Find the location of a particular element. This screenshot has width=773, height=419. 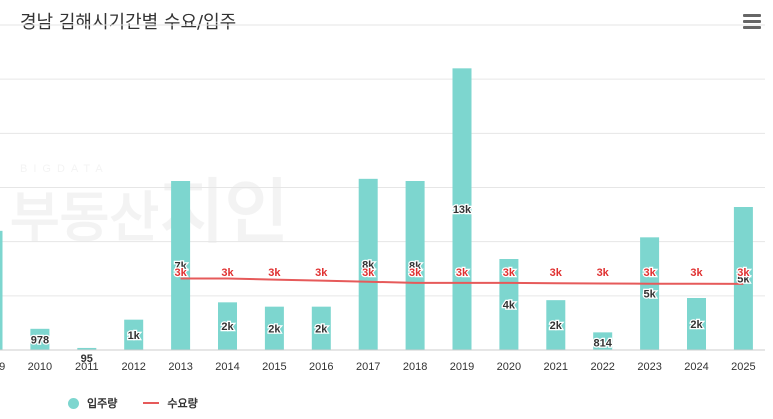

bar-label-2010: 978 is located at coordinates (40, 340).